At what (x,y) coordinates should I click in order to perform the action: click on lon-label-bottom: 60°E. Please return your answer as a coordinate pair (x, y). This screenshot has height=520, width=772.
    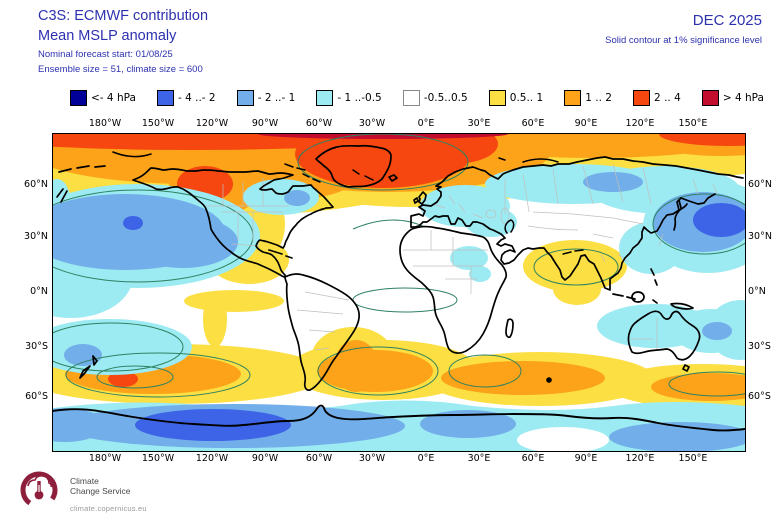
    Looking at the image, I should click on (533, 458).